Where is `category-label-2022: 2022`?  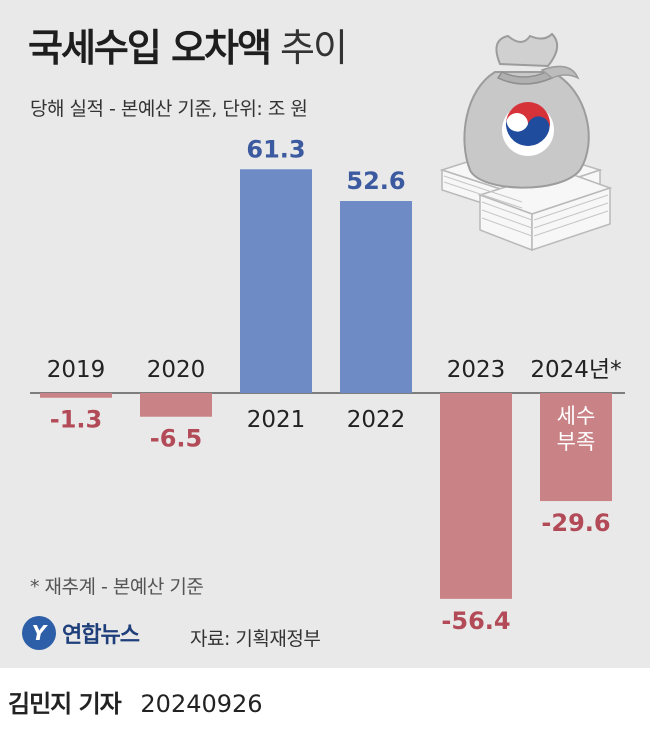 category-label-2022: 2022 is located at coordinates (376, 420).